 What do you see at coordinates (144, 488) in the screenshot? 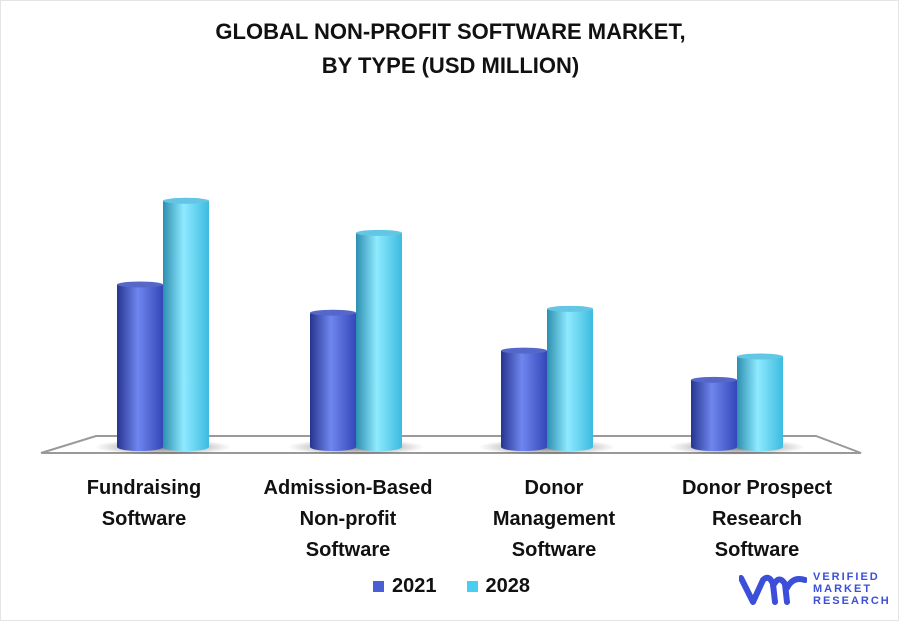
I see `category-label-line: Fundraising` at bounding box center [144, 488].